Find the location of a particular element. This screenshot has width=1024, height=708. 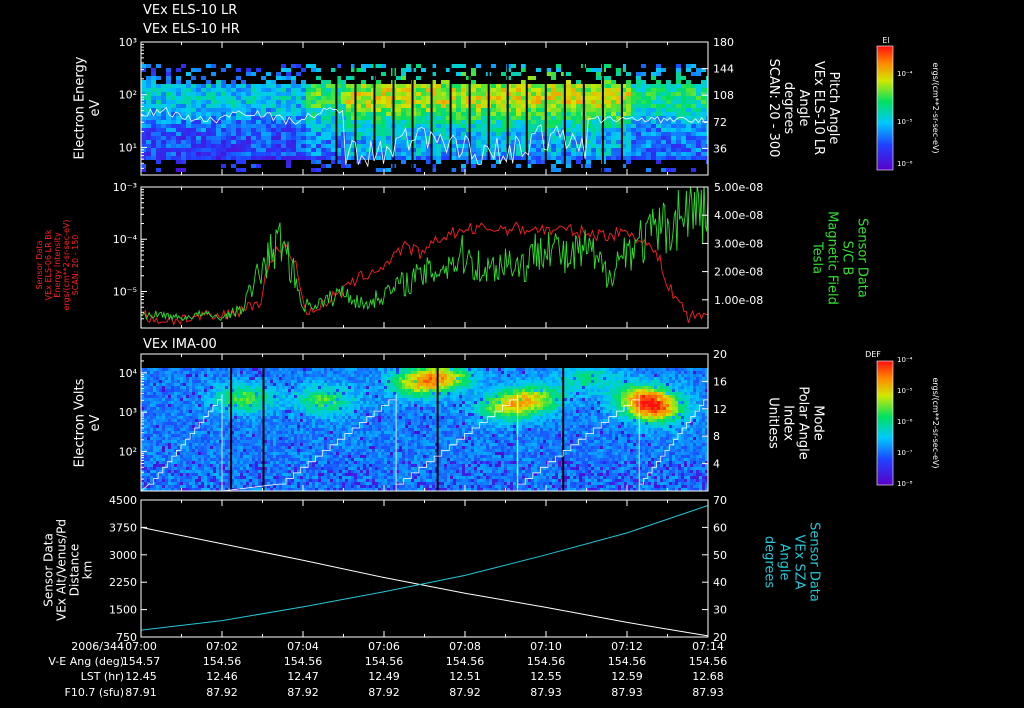

data-gap is located at coordinates (507, 108).